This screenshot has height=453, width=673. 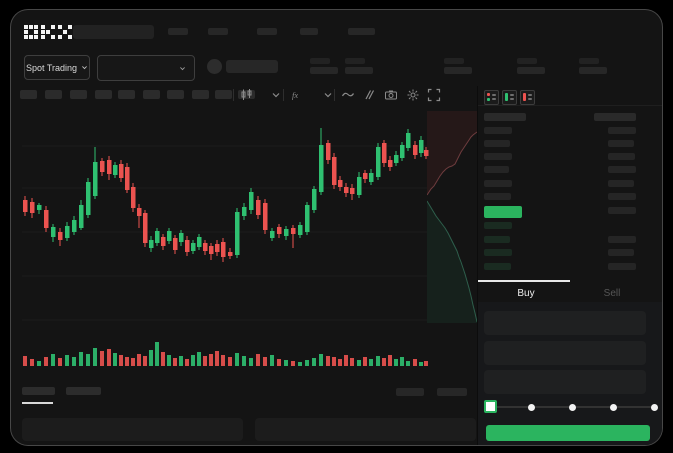 I want to click on book-asks-icon, so click(x=527, y=97).